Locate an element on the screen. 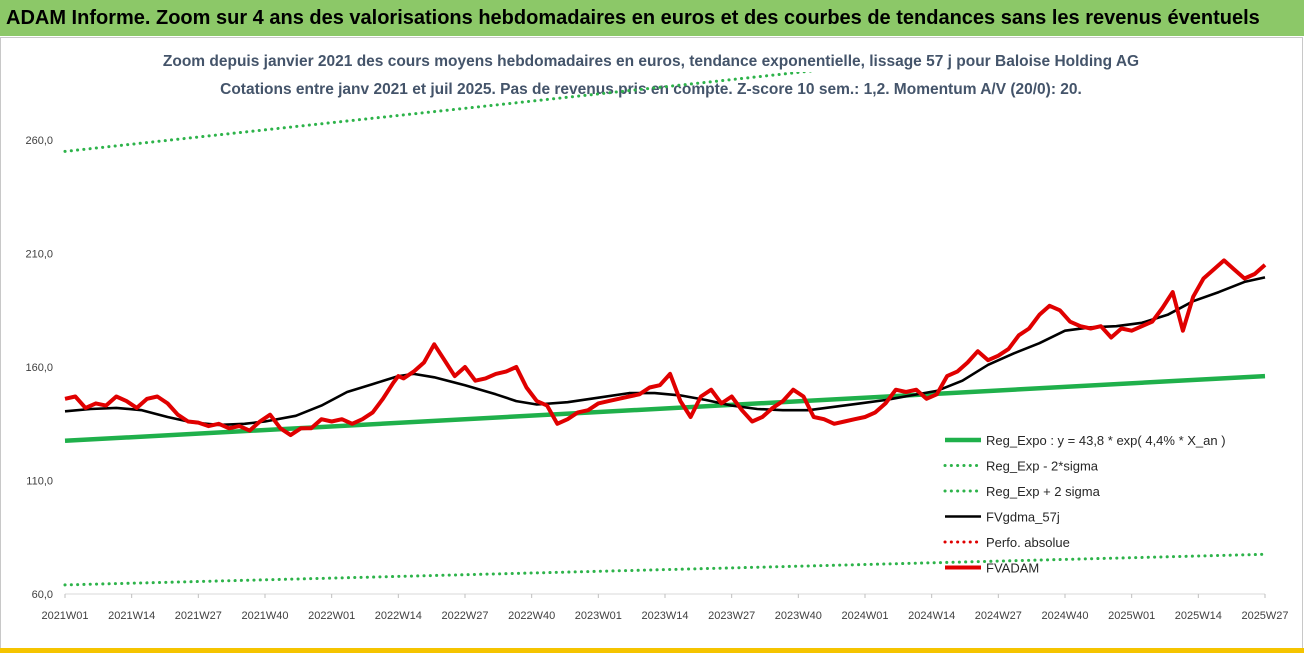 The height and width of the screenshot is (653, 1304). x-tick-label: 2023W27 is located at coordinates (731, 616).